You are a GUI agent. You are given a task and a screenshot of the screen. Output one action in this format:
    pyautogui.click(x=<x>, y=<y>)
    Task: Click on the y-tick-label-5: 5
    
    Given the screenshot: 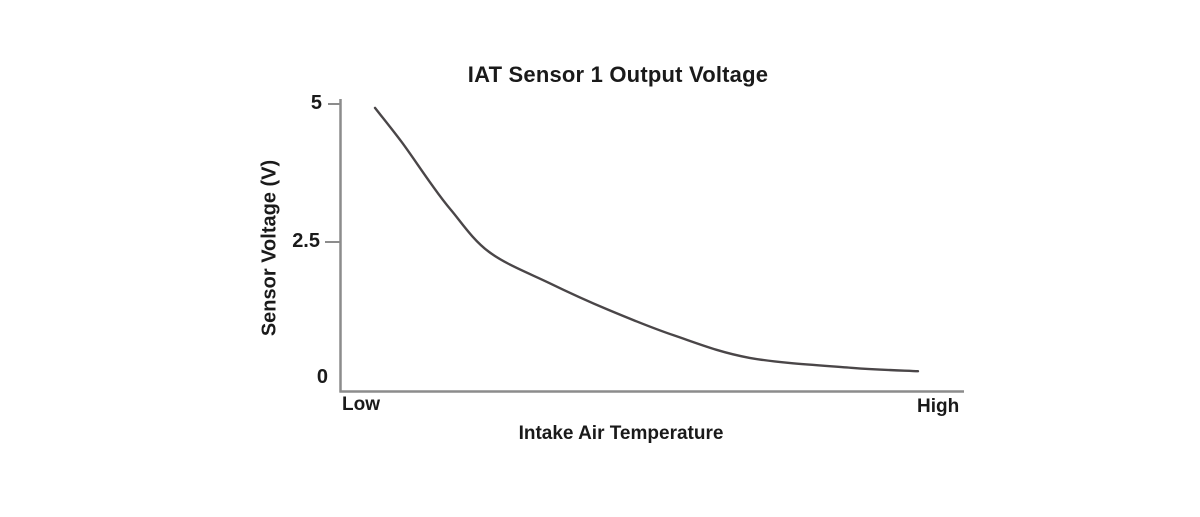 What is the action you would take?
    pyautogui.click(x=316, y=103)
    